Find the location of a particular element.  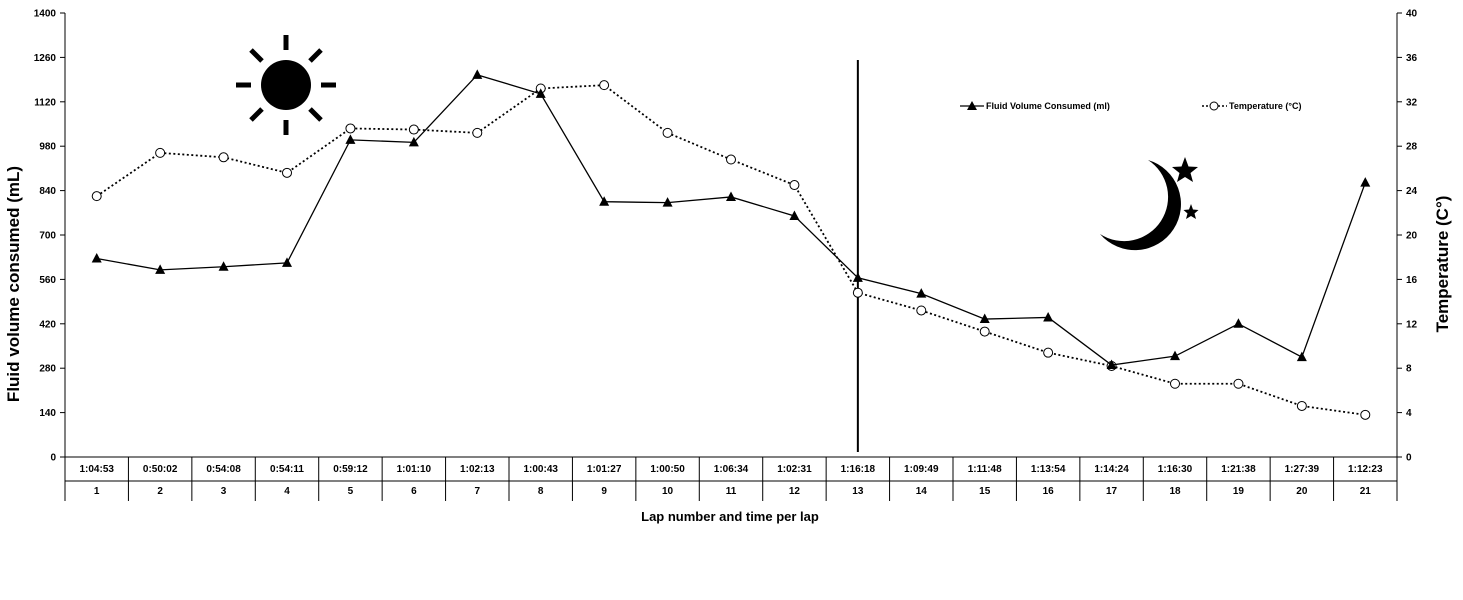

lap-number-label: 8 is located at coordinates (541, 491).